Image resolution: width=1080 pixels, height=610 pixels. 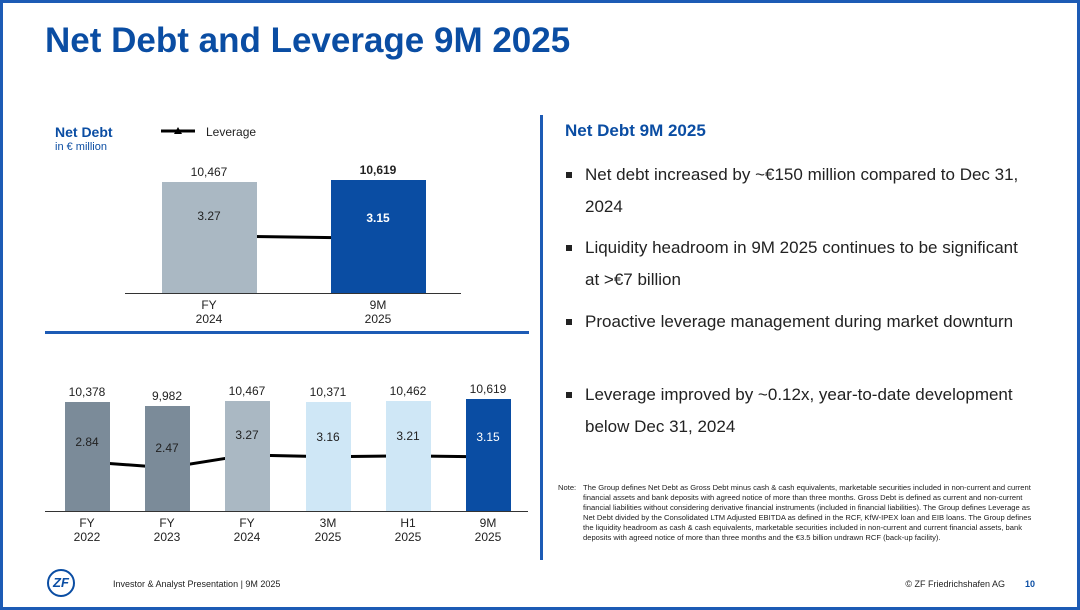 What do you see at coordinates (61, 583) in the screenshot?
I see `logo: ZF` at bounding box center [61, 583].